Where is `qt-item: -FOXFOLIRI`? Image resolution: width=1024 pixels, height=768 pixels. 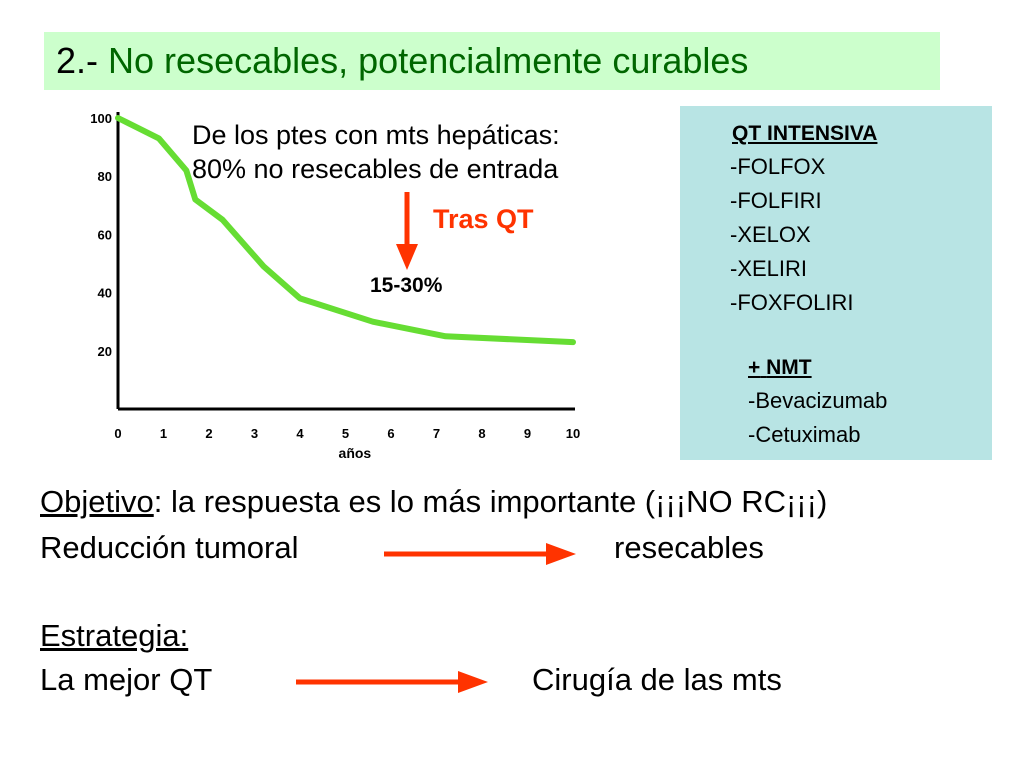 qt-item: -FOXFOLIRI is located at coordinates (792, 302).